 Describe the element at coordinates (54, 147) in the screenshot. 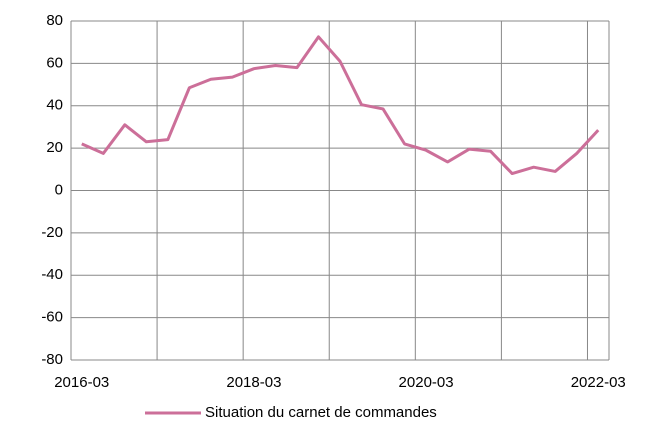

I see `y-tick-label: 20` at that location.